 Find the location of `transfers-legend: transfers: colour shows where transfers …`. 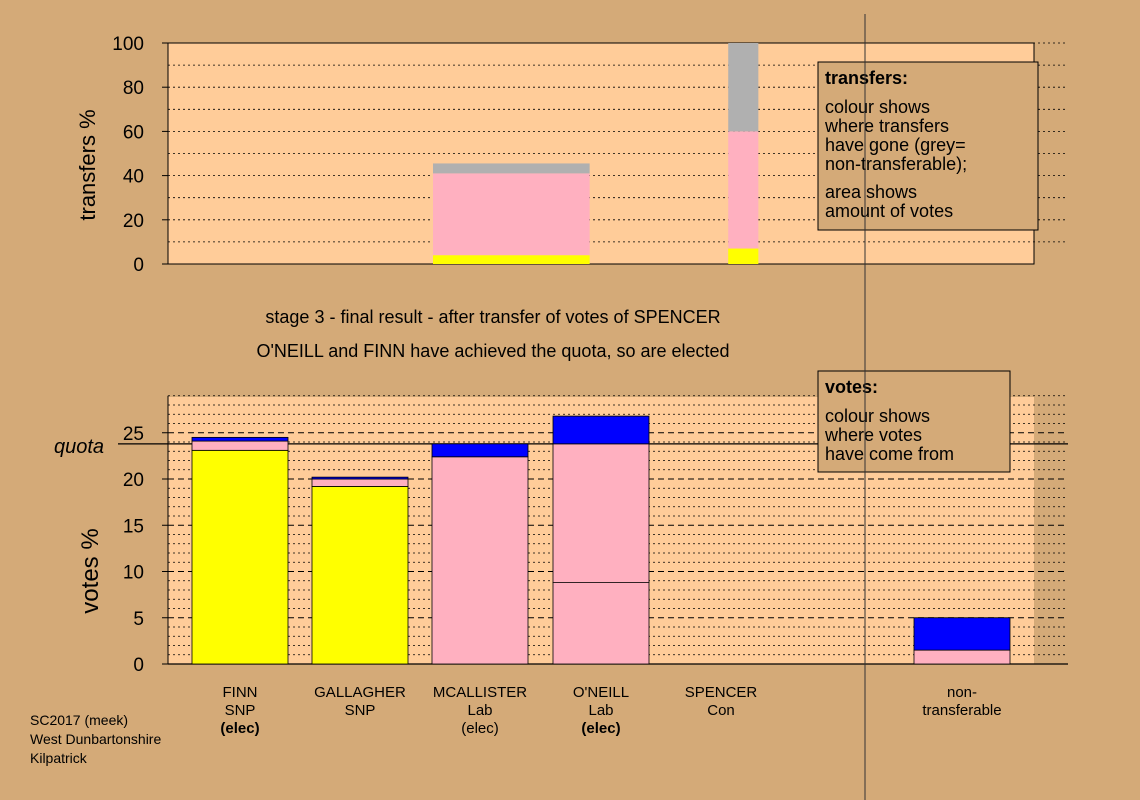

transfers-legend: transfers: colour shows where transfers … is located at coordinates (928, 146).